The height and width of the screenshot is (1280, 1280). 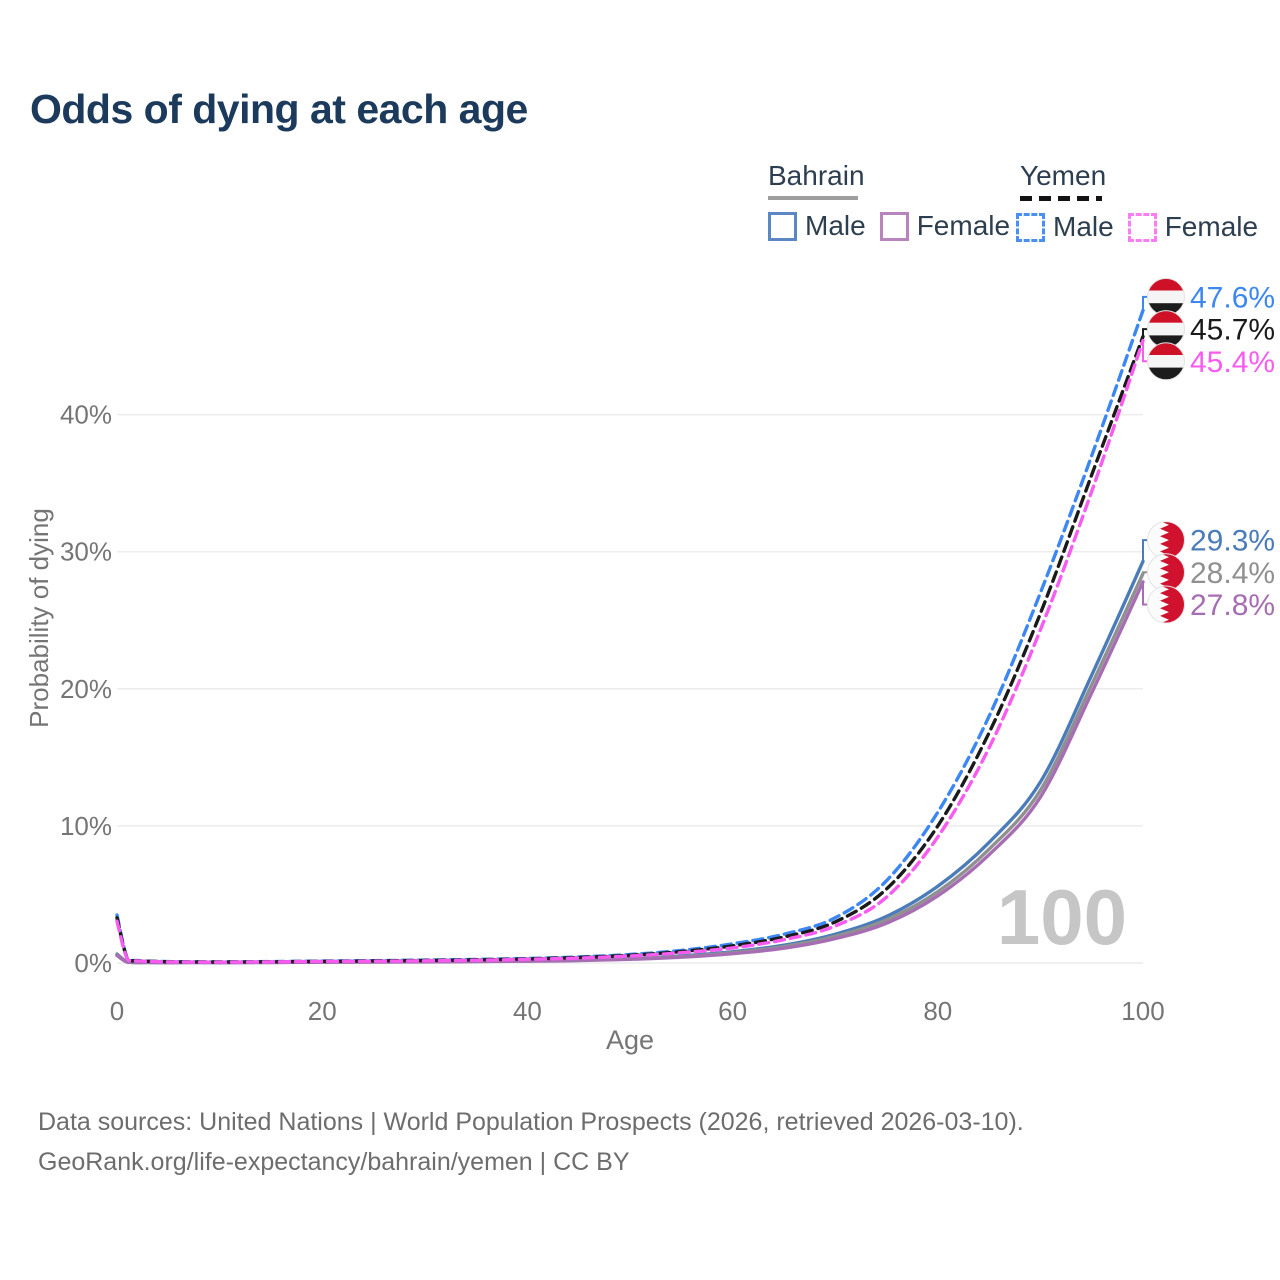 I want to click on legend-underline-bahrain, so click(x=813, y=198).